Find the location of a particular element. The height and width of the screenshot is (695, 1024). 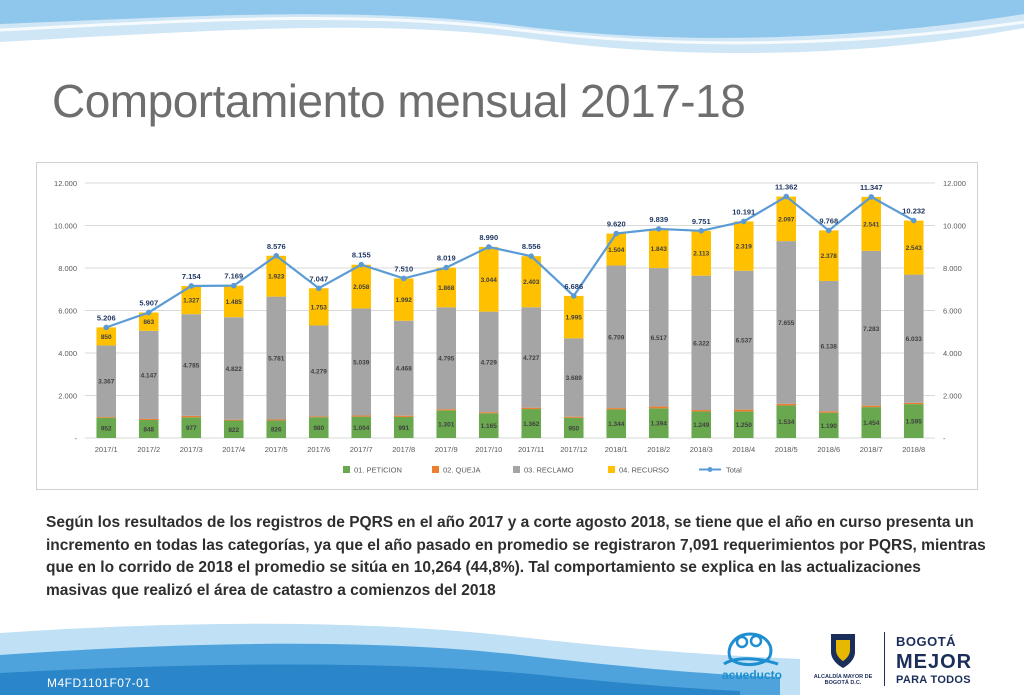

legend-swatch-marker is located at coordinates (710, 469).